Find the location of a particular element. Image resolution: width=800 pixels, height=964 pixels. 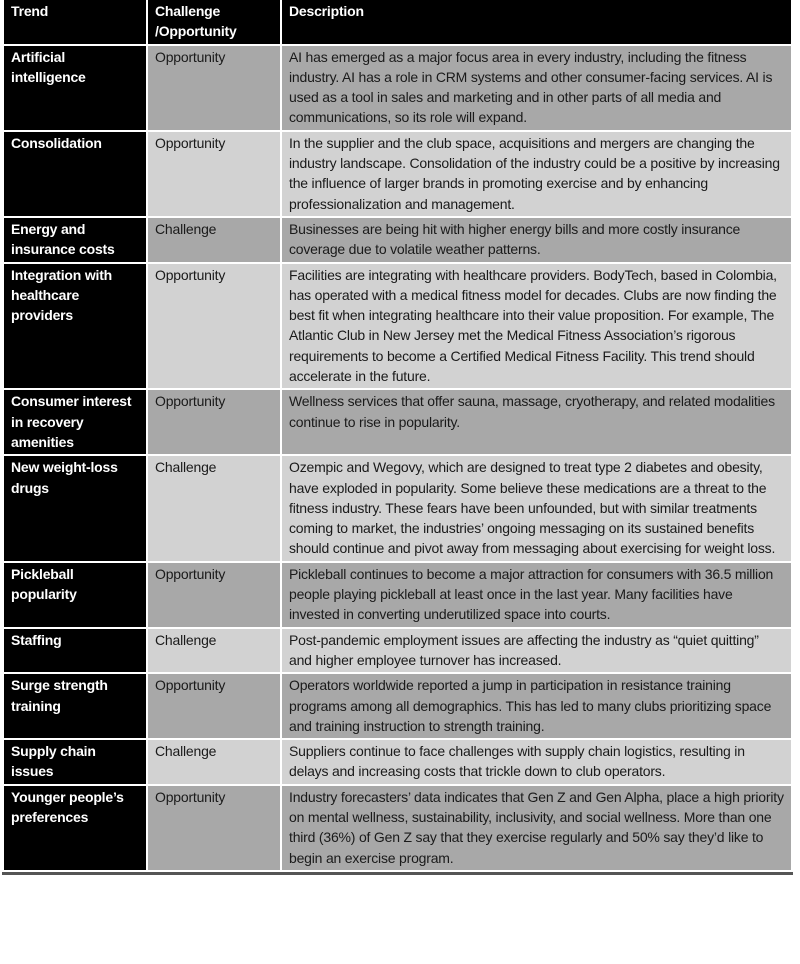

trend-cell: Pickleball popularity is located at coordinates (75, 594).